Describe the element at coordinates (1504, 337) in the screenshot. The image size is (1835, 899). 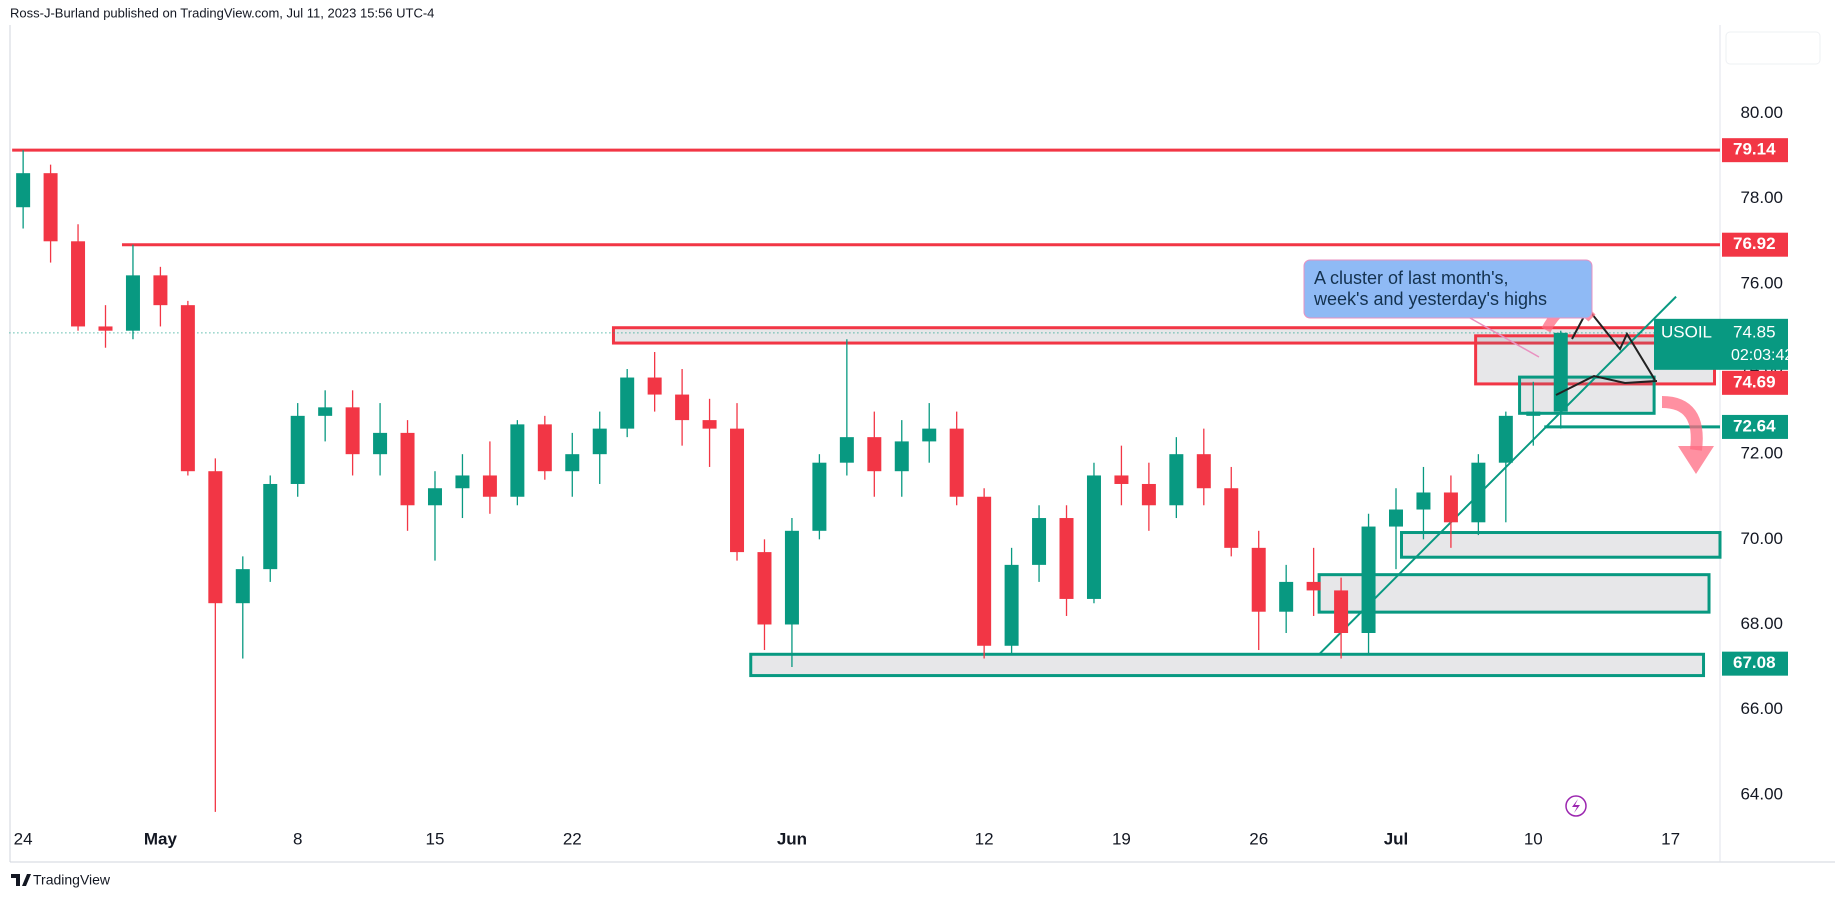
I see `callout-pointer` at that location.